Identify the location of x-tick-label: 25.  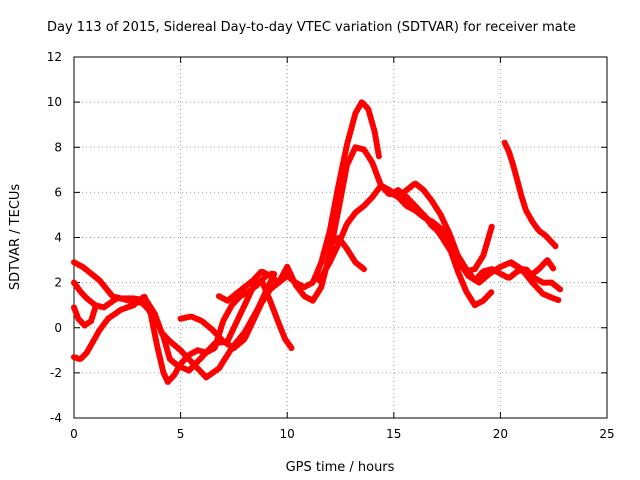
(606, 434).